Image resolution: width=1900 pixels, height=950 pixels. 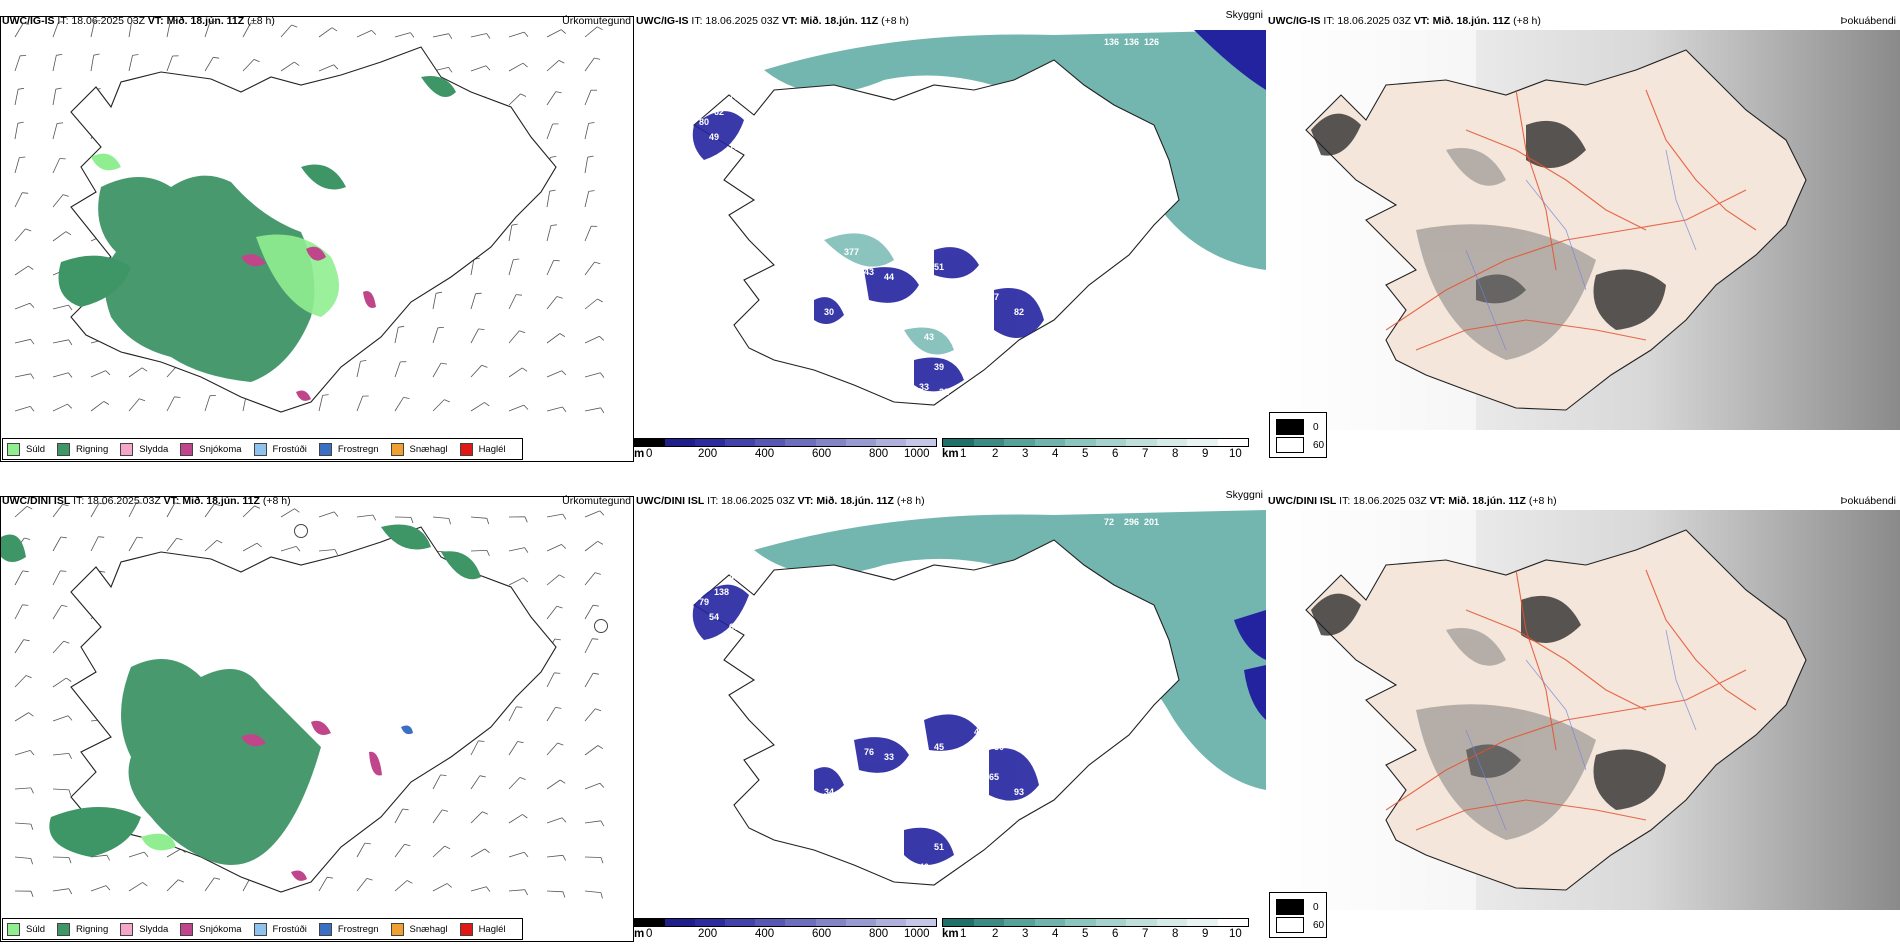 I want to click on visibility-value-label: 208, so click(x=921, y=297).